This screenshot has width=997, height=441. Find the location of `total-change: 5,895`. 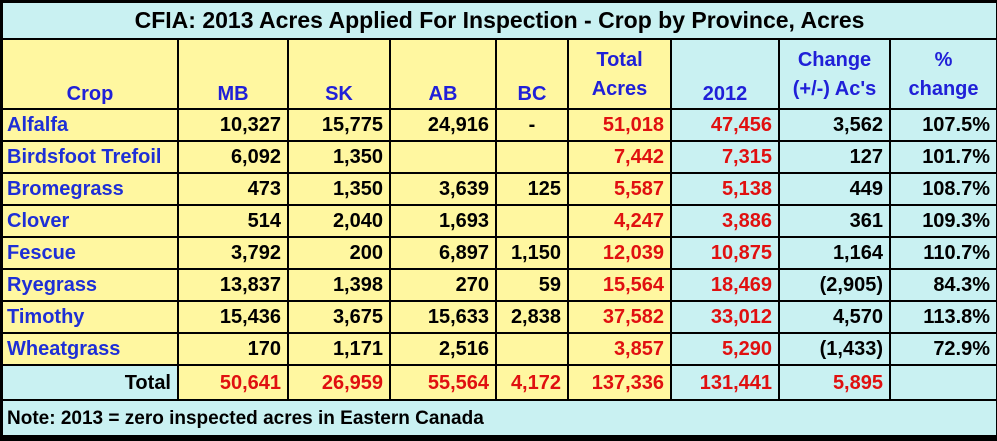

total-change: 5,895 is located at coordinates (834, 382).